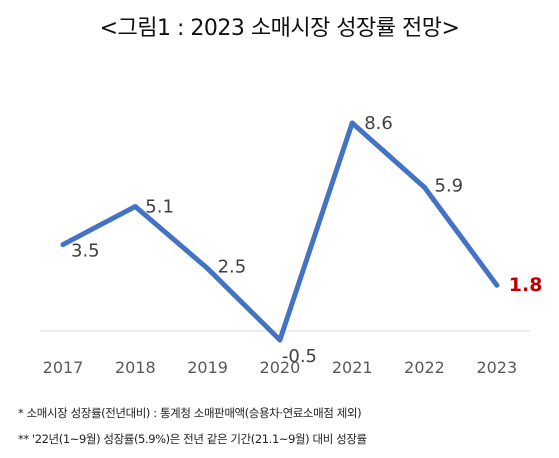  Describe the element at coordinates (280, 340) in the screenshot. I see `data-point-2020` at that location.